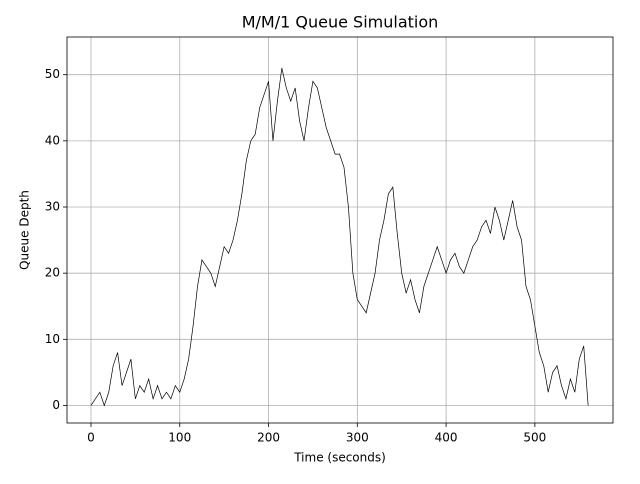  What do you see at coordinates (339, 458) in the screenshot?
I see `x-axis-label: Time (seconds)` at bounding box center [339, 458].